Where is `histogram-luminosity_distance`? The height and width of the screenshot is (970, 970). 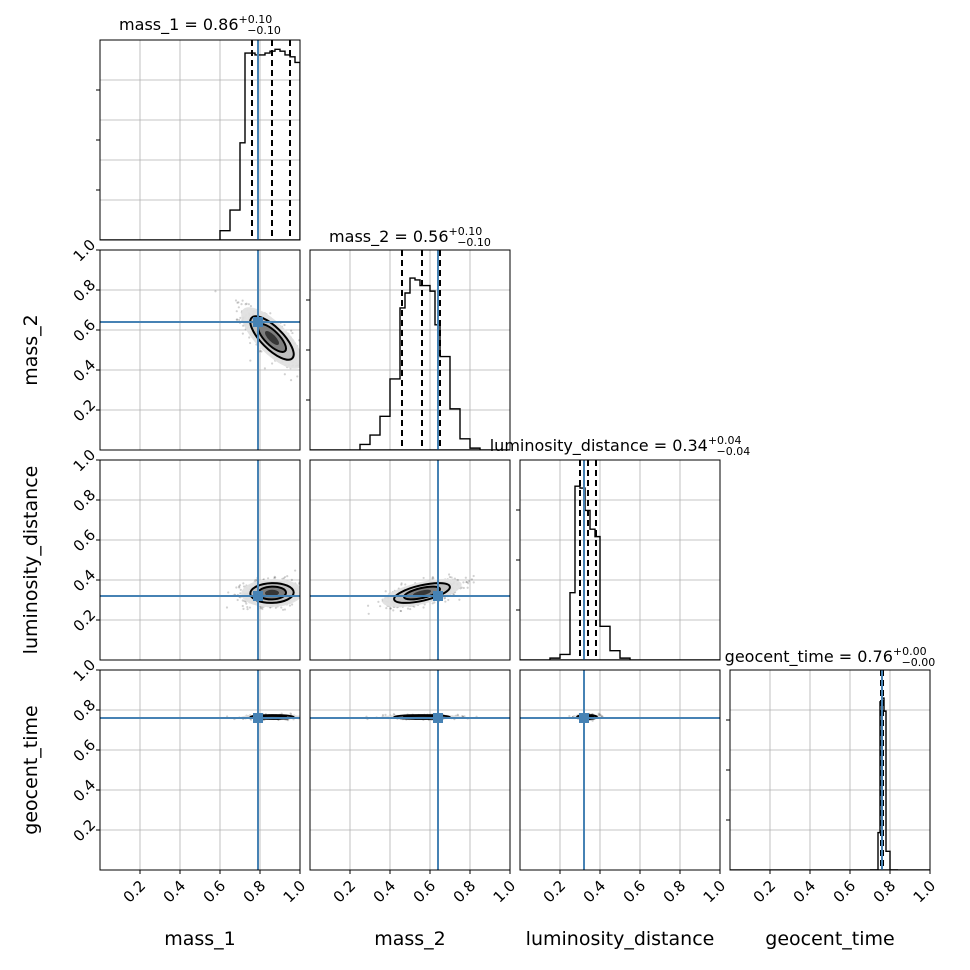
histogram-luminosity_distance is located at coordinates (590, 572).